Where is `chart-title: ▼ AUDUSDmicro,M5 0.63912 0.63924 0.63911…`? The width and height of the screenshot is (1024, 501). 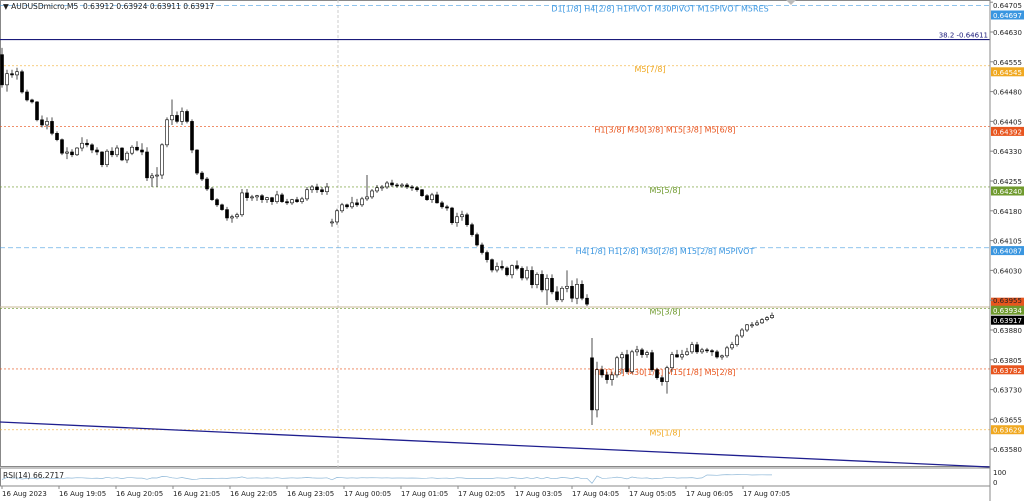
chart-title: ▼ AUDUSDmicro,M5 0.63912 0.63924 0.63911… is located at coordinates (108, 6).